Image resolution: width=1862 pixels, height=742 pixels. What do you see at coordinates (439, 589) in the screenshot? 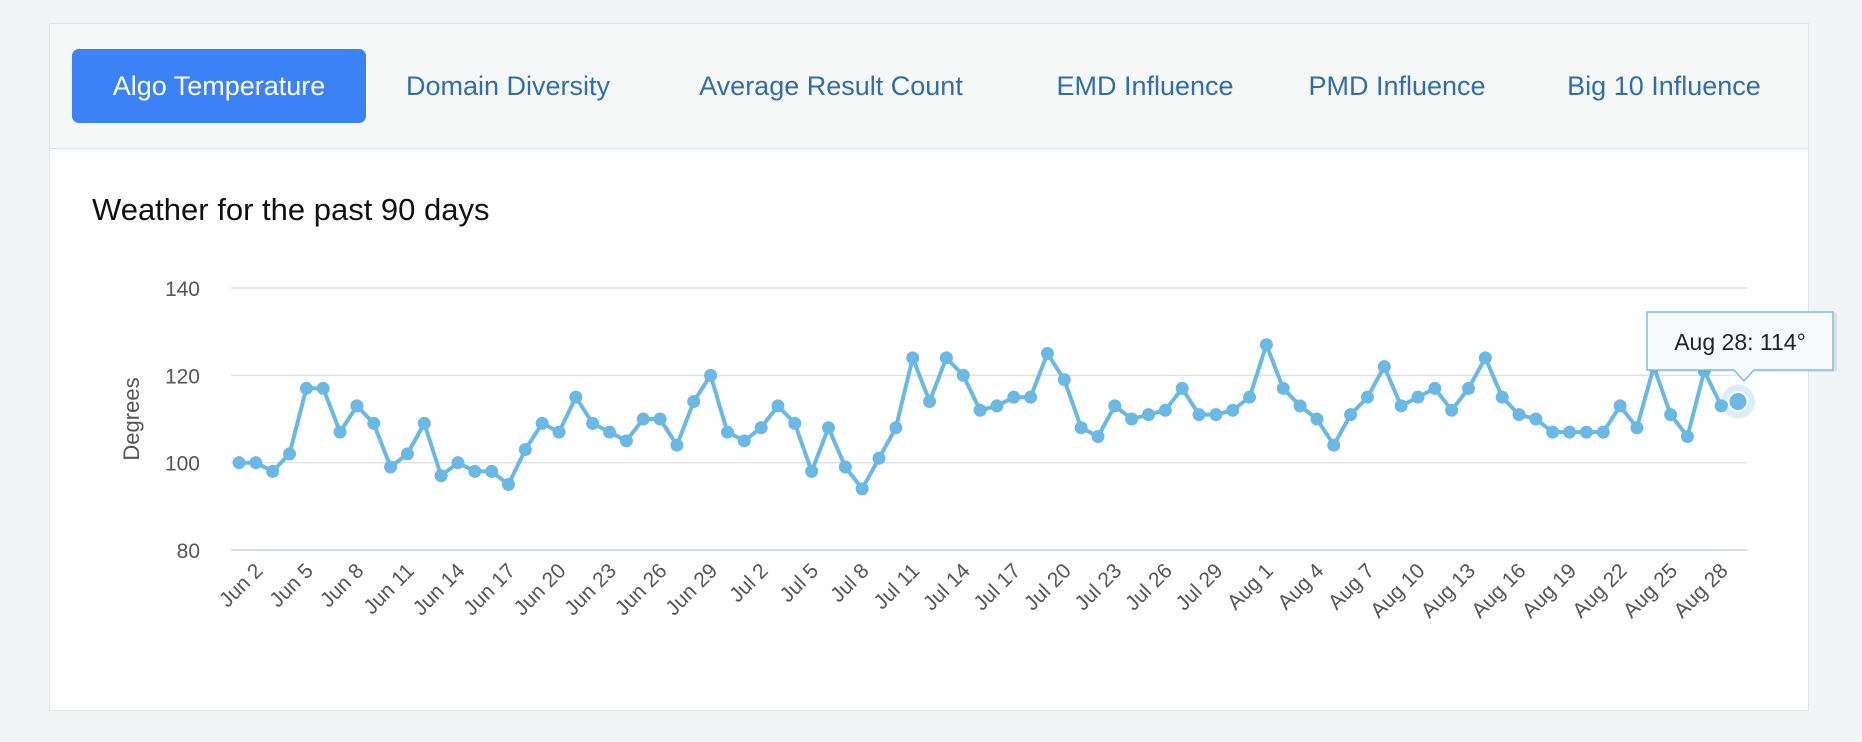
I see `x-tick-label: Jun 14` at bounding box center [439, 589].